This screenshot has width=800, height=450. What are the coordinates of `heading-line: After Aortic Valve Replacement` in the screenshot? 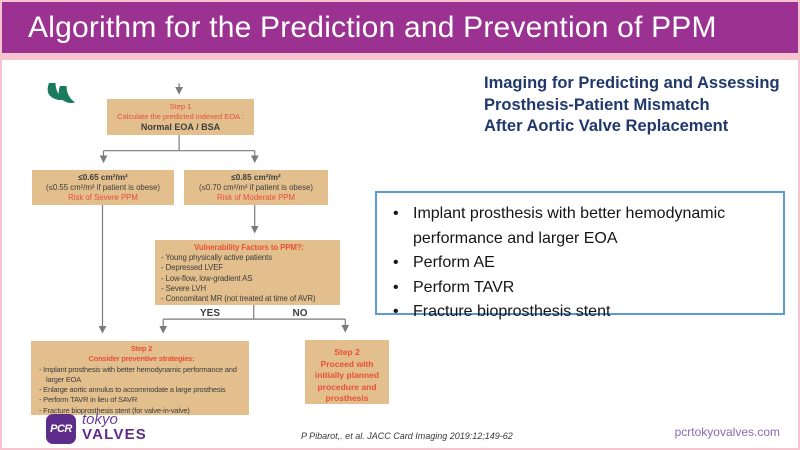 It's located at (606, 126).